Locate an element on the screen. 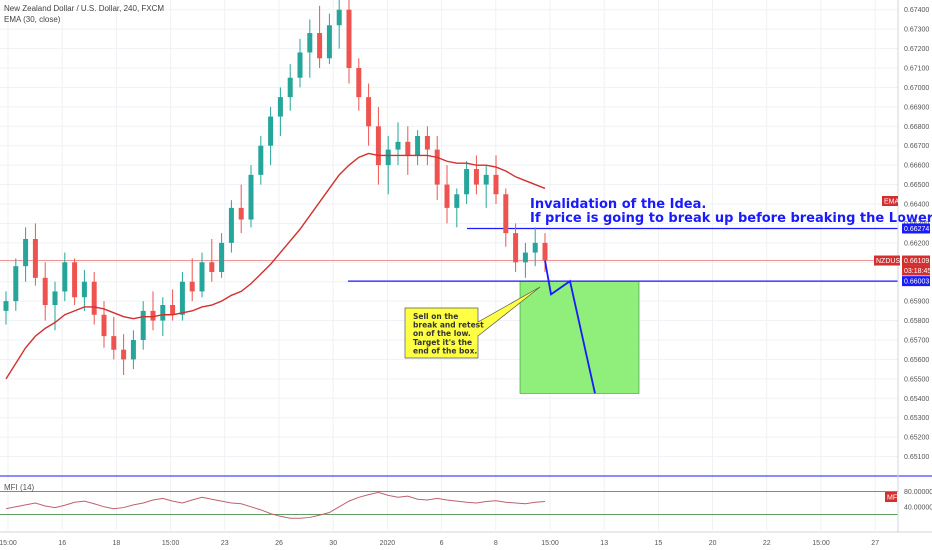  price-tick-label: 0.66900 is located at coordinates (916, 107).